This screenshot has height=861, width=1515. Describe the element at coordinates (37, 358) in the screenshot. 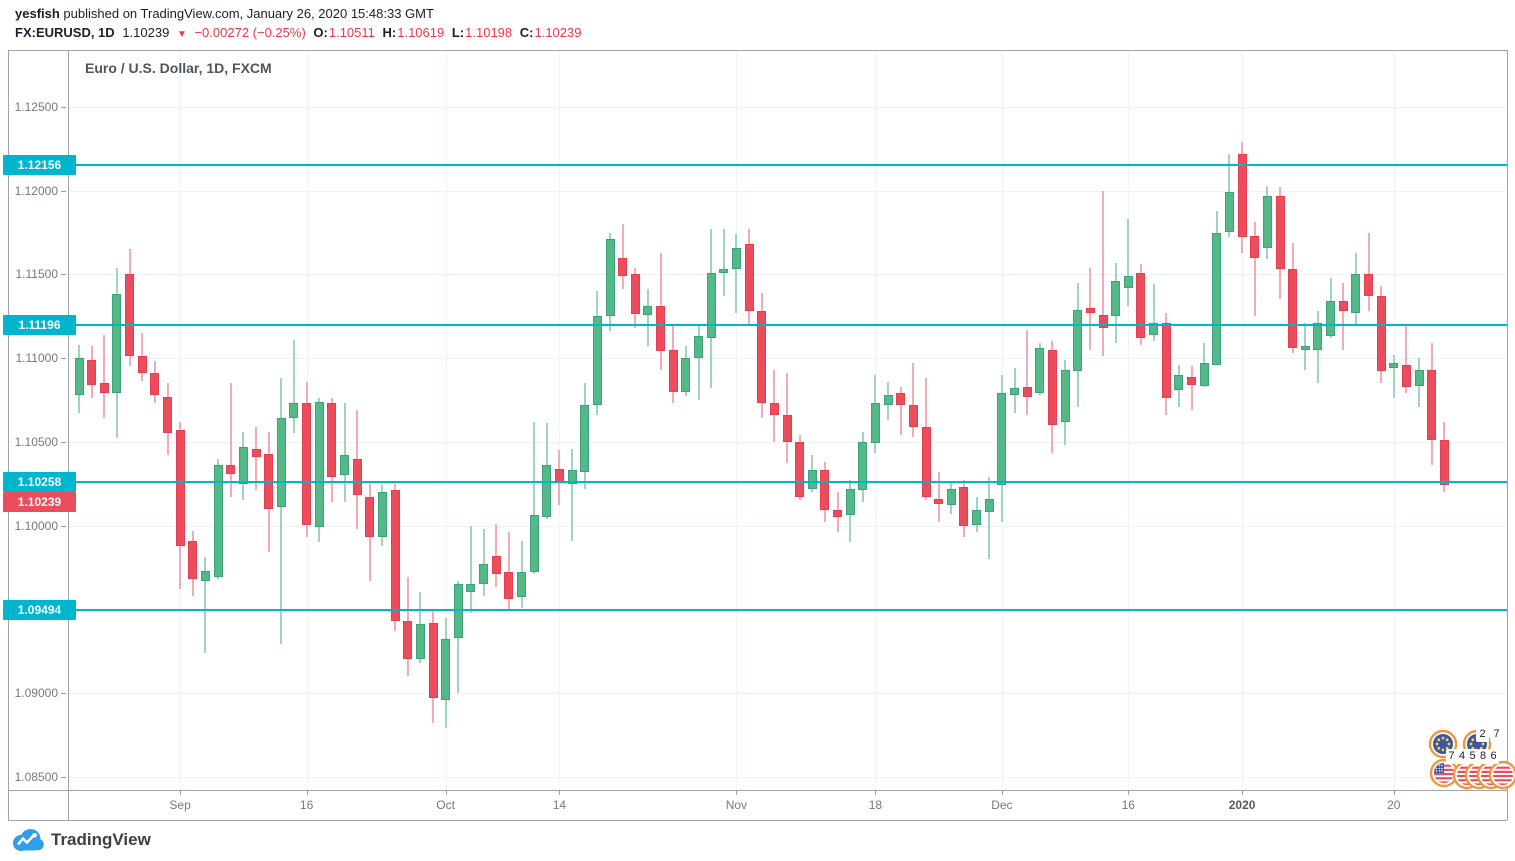

I see `price-tick-label: 1.11000` at that location.